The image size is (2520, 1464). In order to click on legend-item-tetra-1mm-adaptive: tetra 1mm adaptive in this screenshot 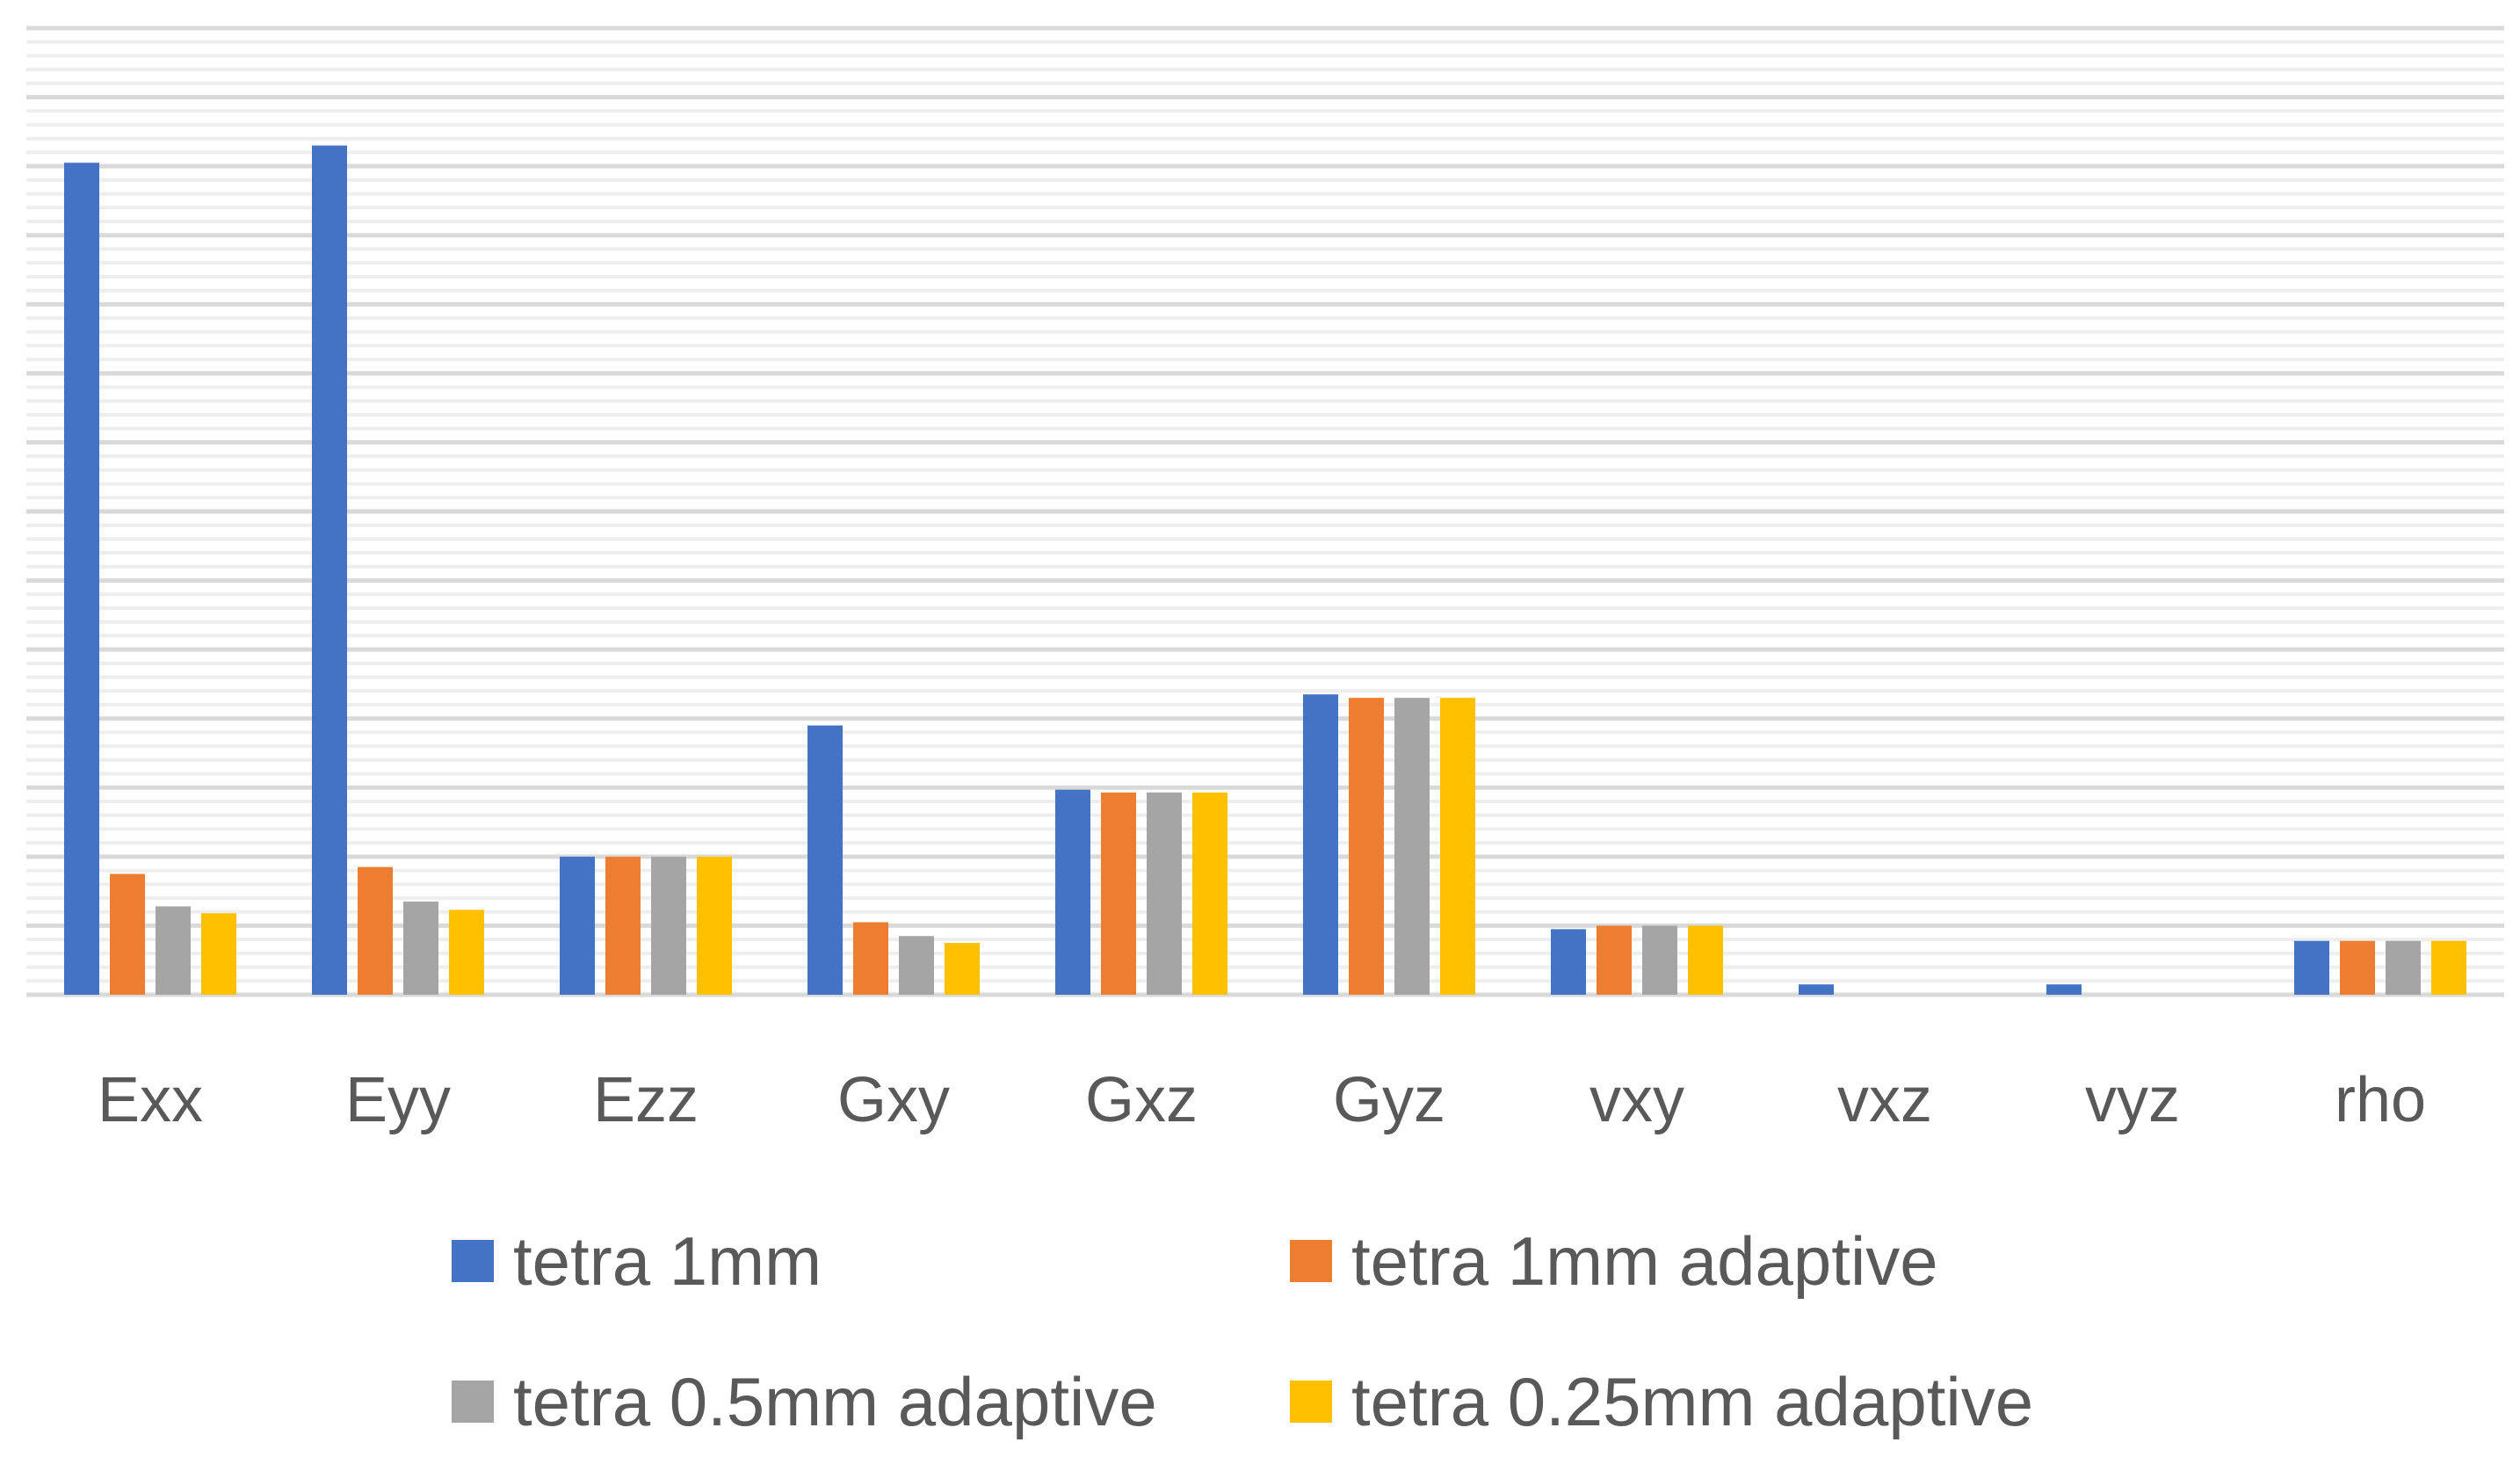, I will do `click(1614, 1261)`.